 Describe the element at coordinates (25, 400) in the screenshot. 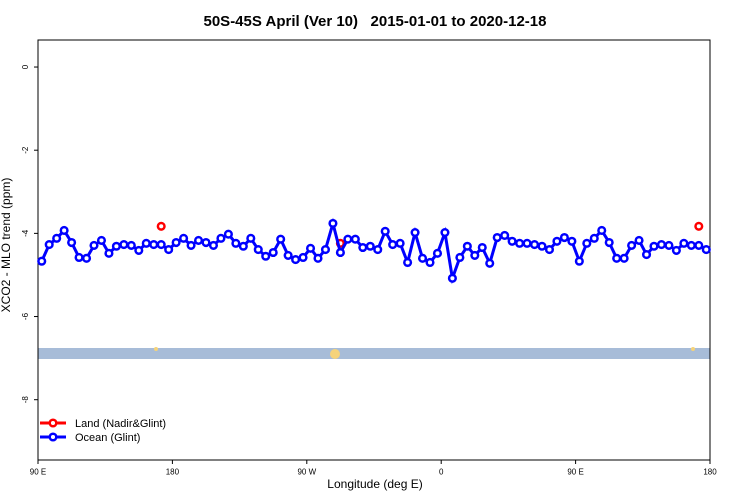

I see `y-tick-label: -8` at that location.